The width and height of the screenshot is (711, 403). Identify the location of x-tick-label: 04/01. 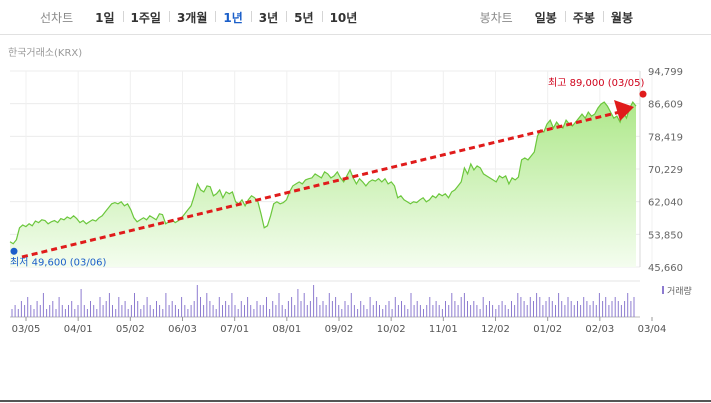
(78, 329).